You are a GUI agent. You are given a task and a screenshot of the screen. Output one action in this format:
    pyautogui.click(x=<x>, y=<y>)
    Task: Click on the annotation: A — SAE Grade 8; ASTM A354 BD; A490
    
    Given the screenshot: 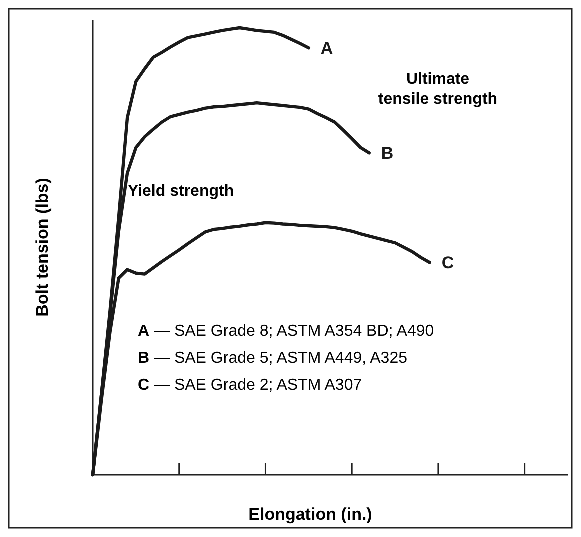 What is the action you would take?
    pyautogui.click(x=286, y=331)
    